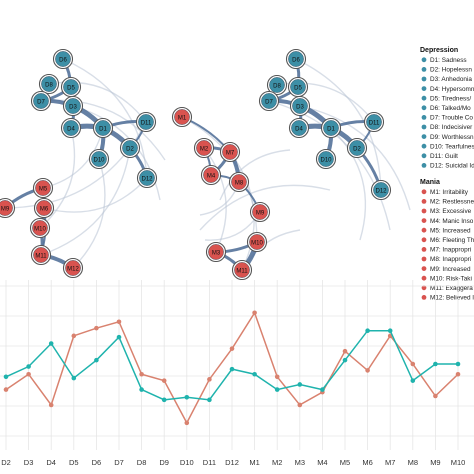  I want to click on node-label: D11, so click(374, 123).